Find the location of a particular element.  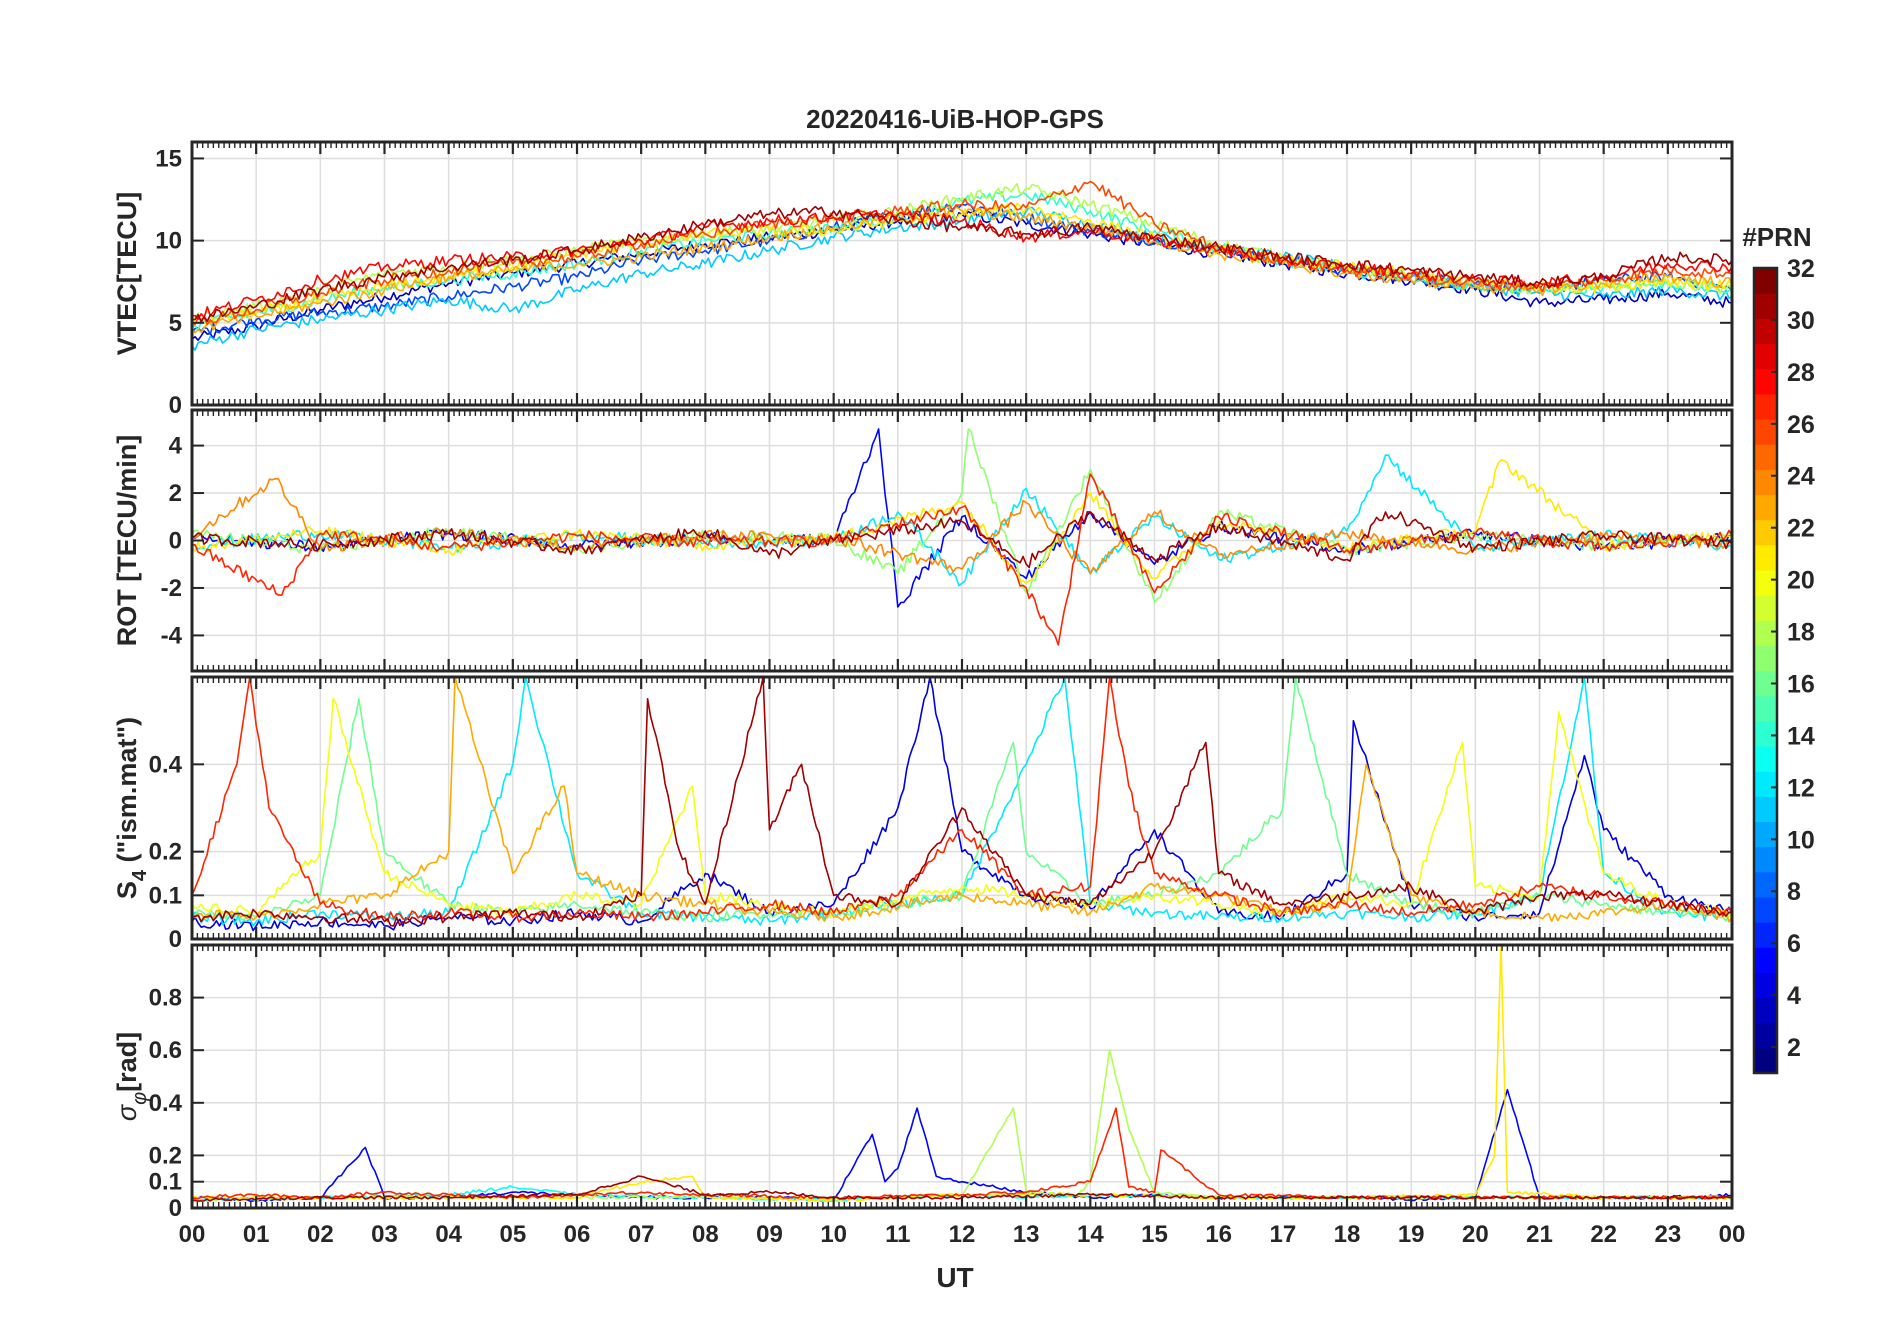

colorbar-title: #PRN is located at coordinates (1776, 237).